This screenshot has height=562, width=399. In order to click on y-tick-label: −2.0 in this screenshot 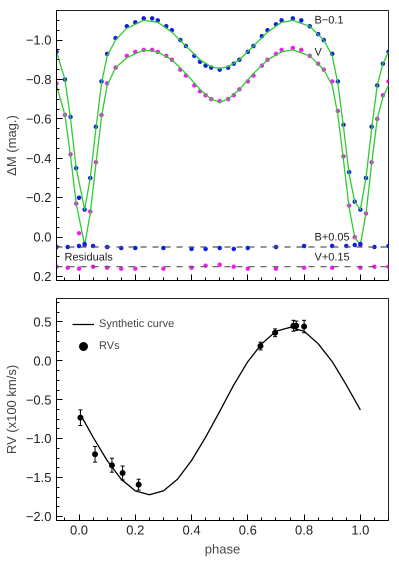, I will do `click(39, 516)`.